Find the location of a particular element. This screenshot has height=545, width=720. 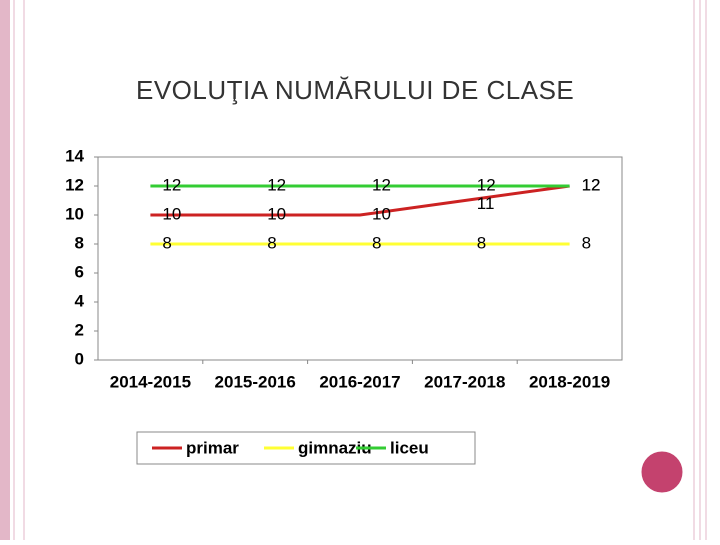

y-tick-label: 8 is located at coordinates (79, 242).